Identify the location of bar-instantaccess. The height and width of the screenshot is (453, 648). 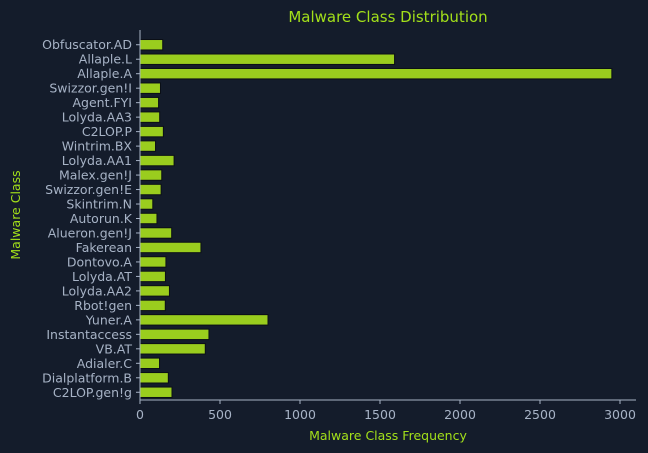
(174, 334).